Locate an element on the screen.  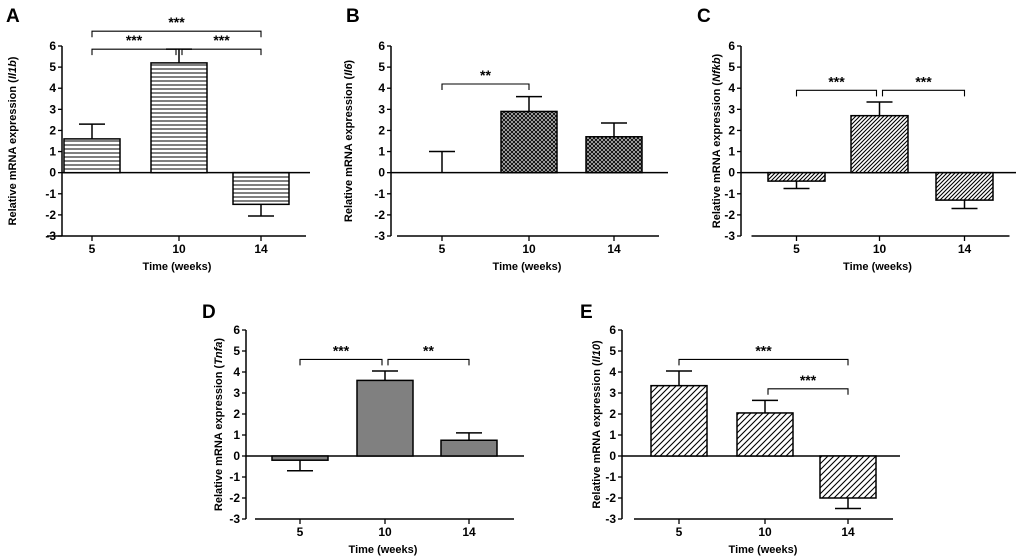
y-axis-title: Relative mRNA expression (Il6) is located at coordinates (349, 141).